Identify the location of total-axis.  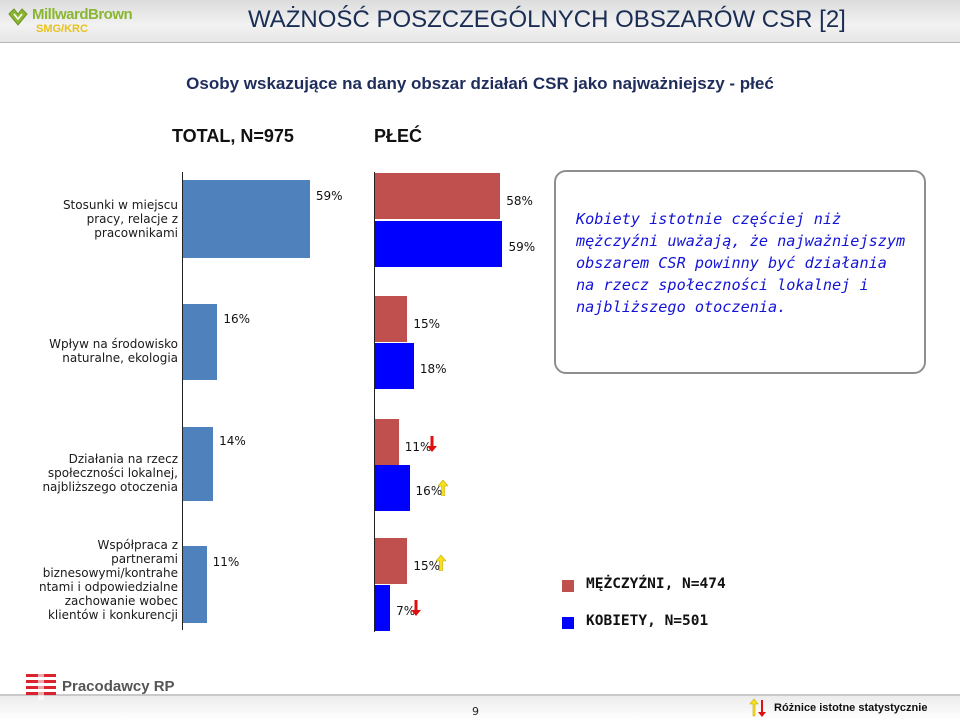
(182, 401).